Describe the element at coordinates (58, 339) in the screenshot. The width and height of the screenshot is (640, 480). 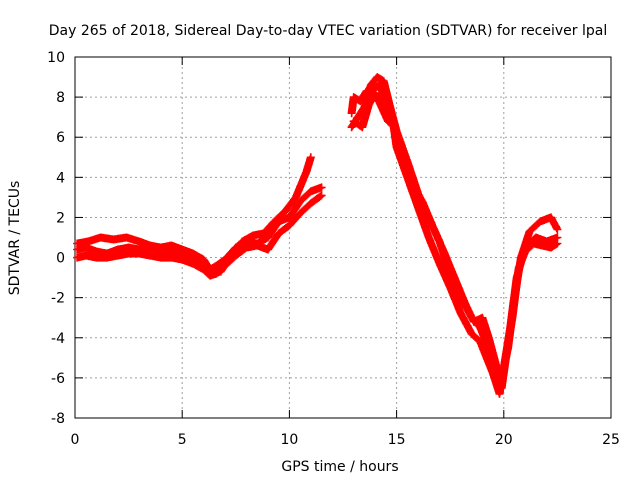
I see `y-tick-label: -4` at that location.